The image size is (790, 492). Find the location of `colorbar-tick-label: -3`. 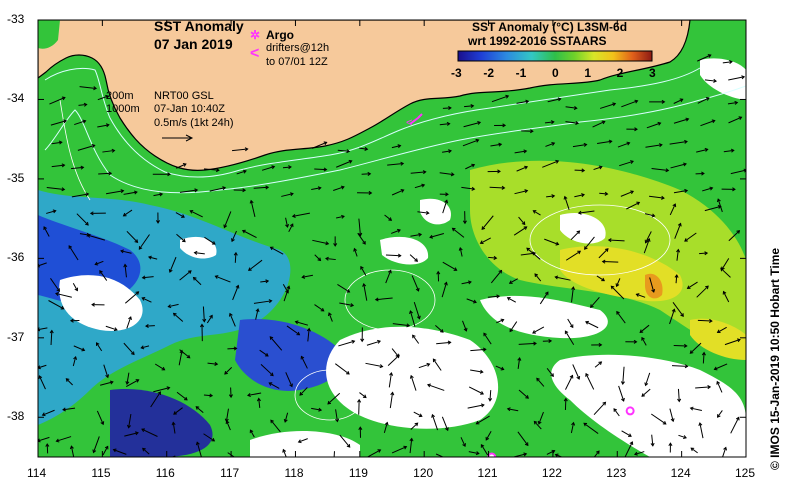

colorbar-tick-label: -3 is located at coordinates (456, 73).